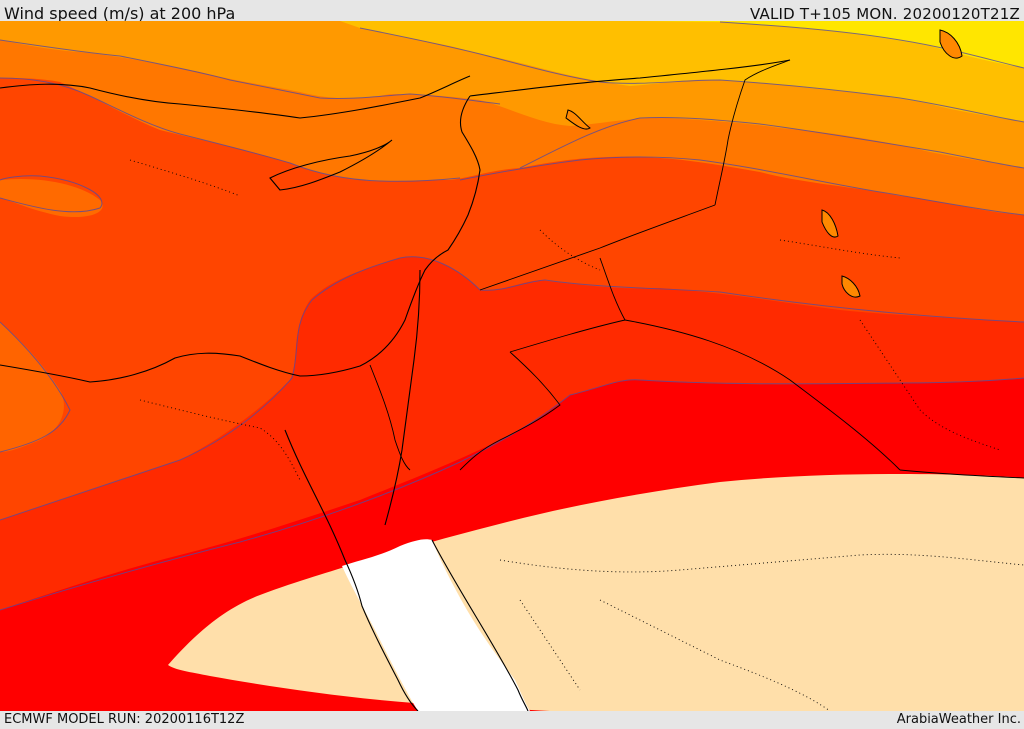 This screenshot has height=729, width=1024. I want to click on credit: ArabiaWeather Inc., so click(958, 719).